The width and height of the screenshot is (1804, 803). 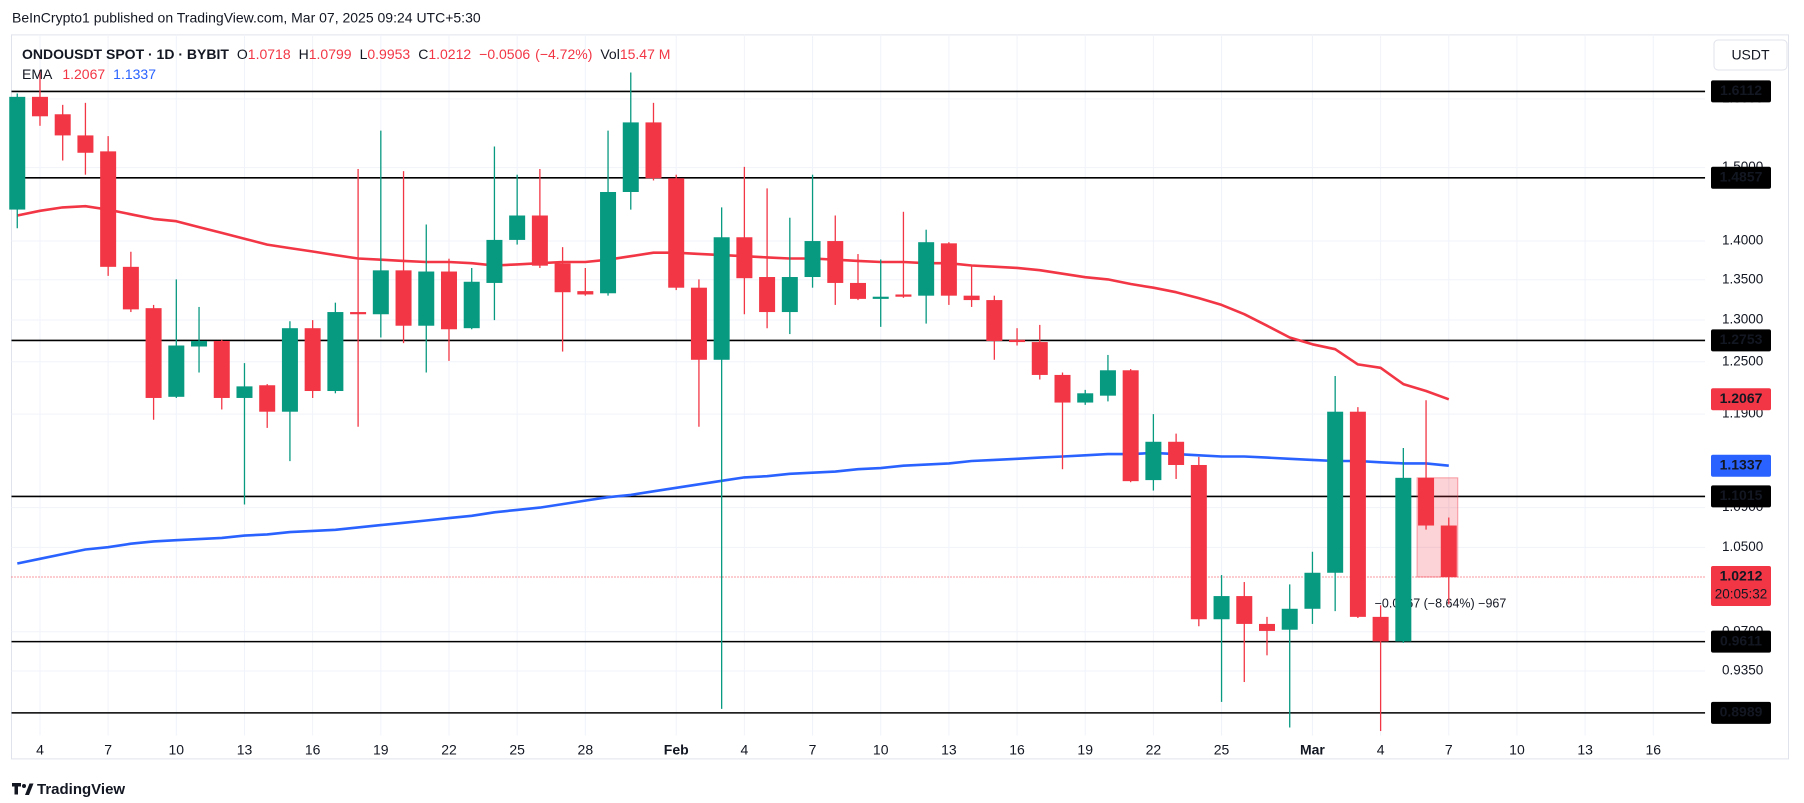 I want to click on level-label: 0.9611, so click(x=1741, y=640).